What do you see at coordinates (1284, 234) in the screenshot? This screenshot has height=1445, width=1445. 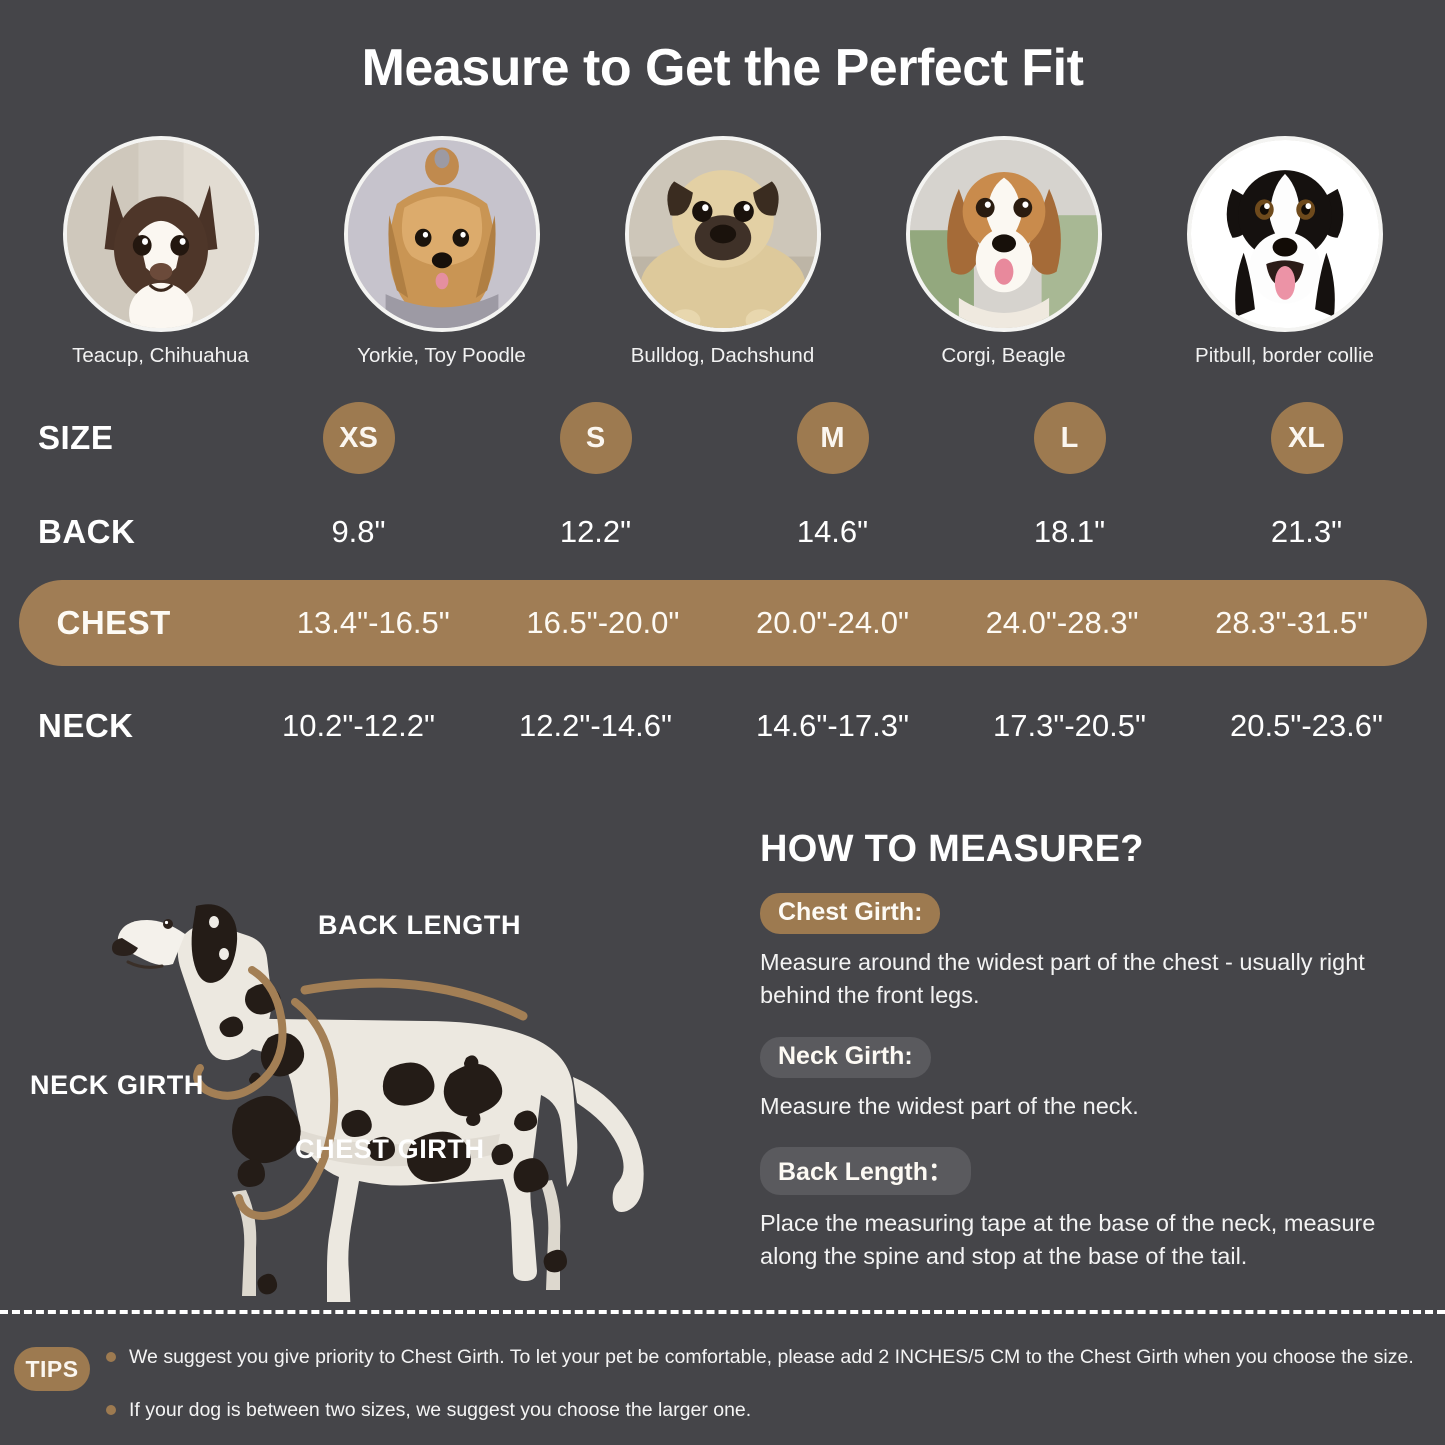 I see `dog-photo-border-collie` at bounding box center [1284, 234].